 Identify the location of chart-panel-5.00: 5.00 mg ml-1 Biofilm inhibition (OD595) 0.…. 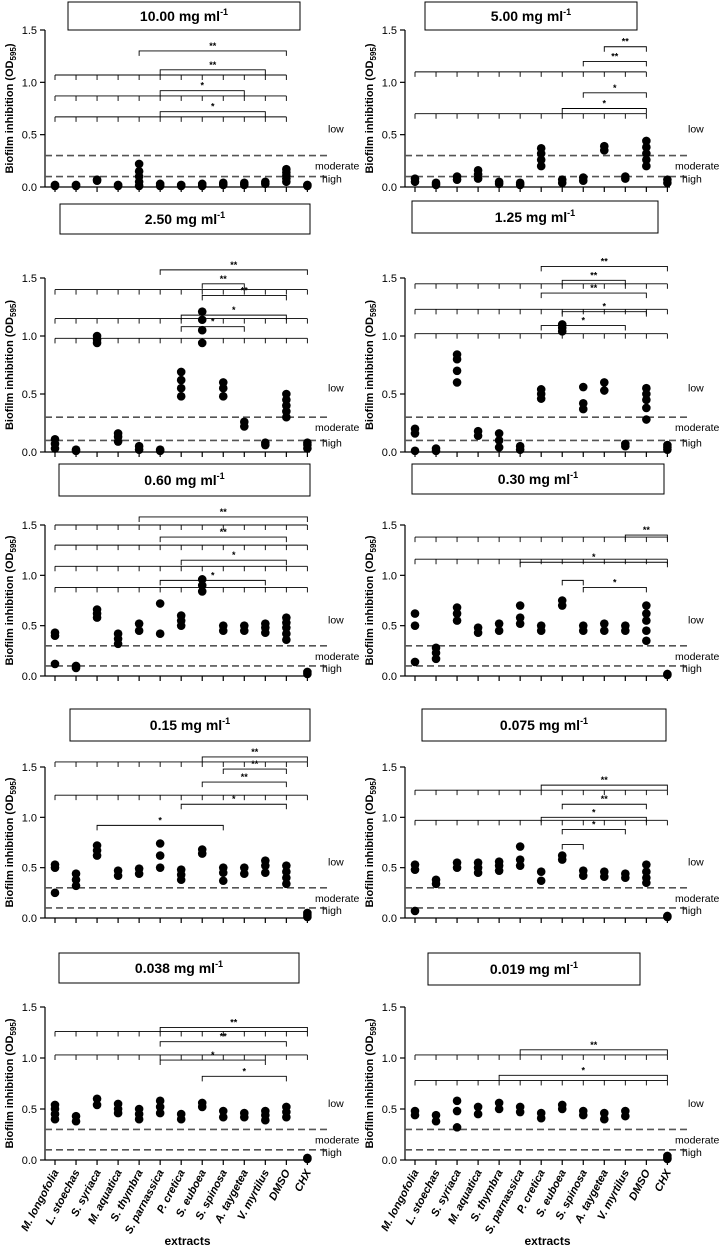
(542, 97).